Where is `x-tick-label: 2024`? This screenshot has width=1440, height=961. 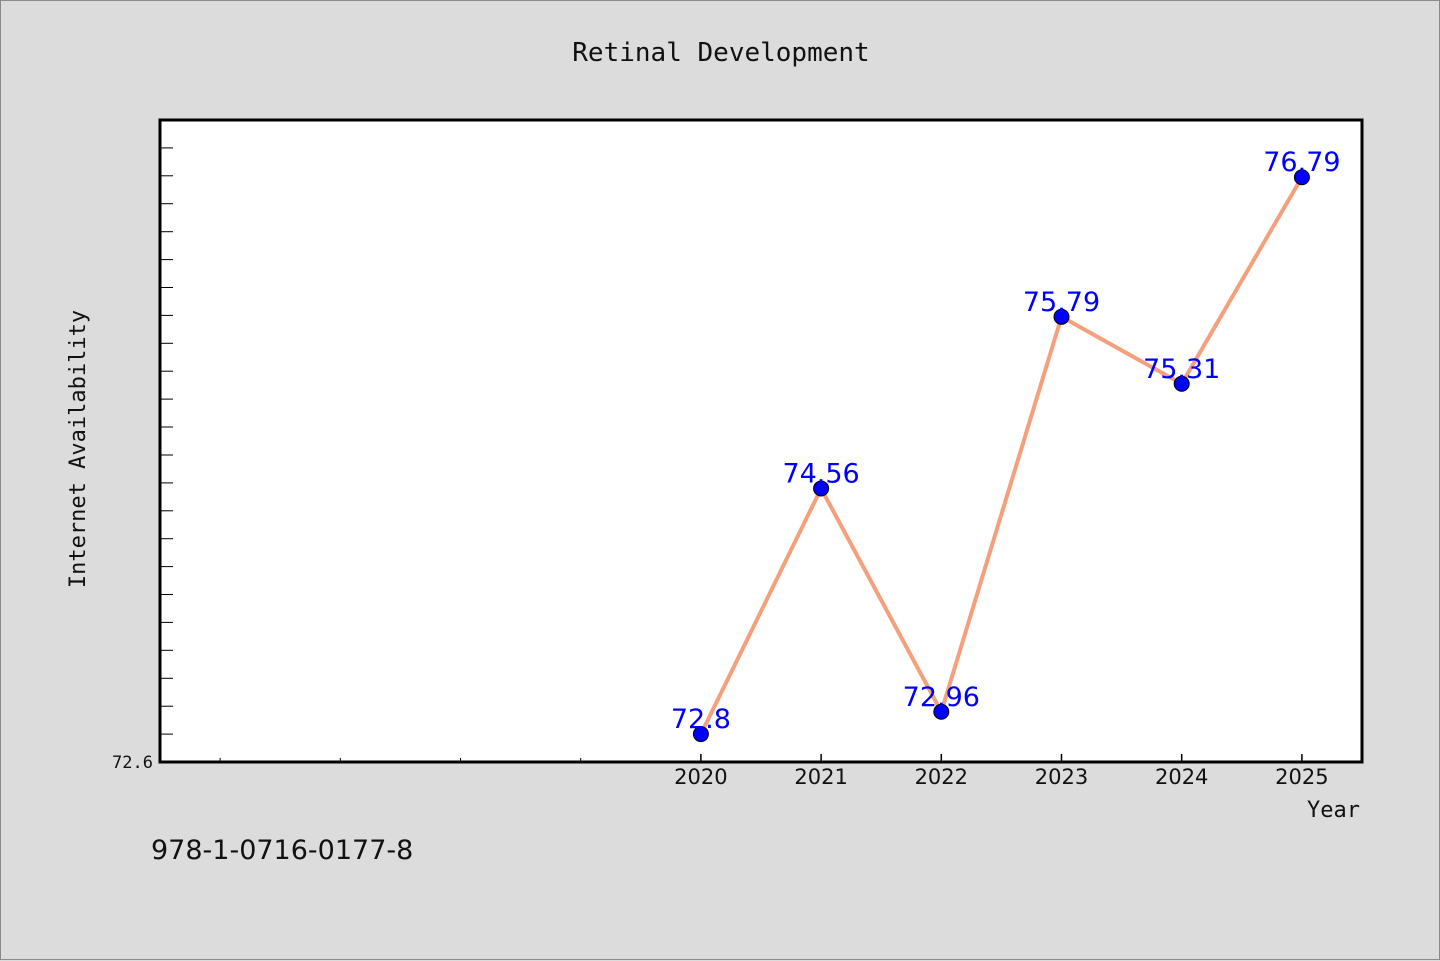 x-tick-label: 2024 is located at coordinates (1181, 777).